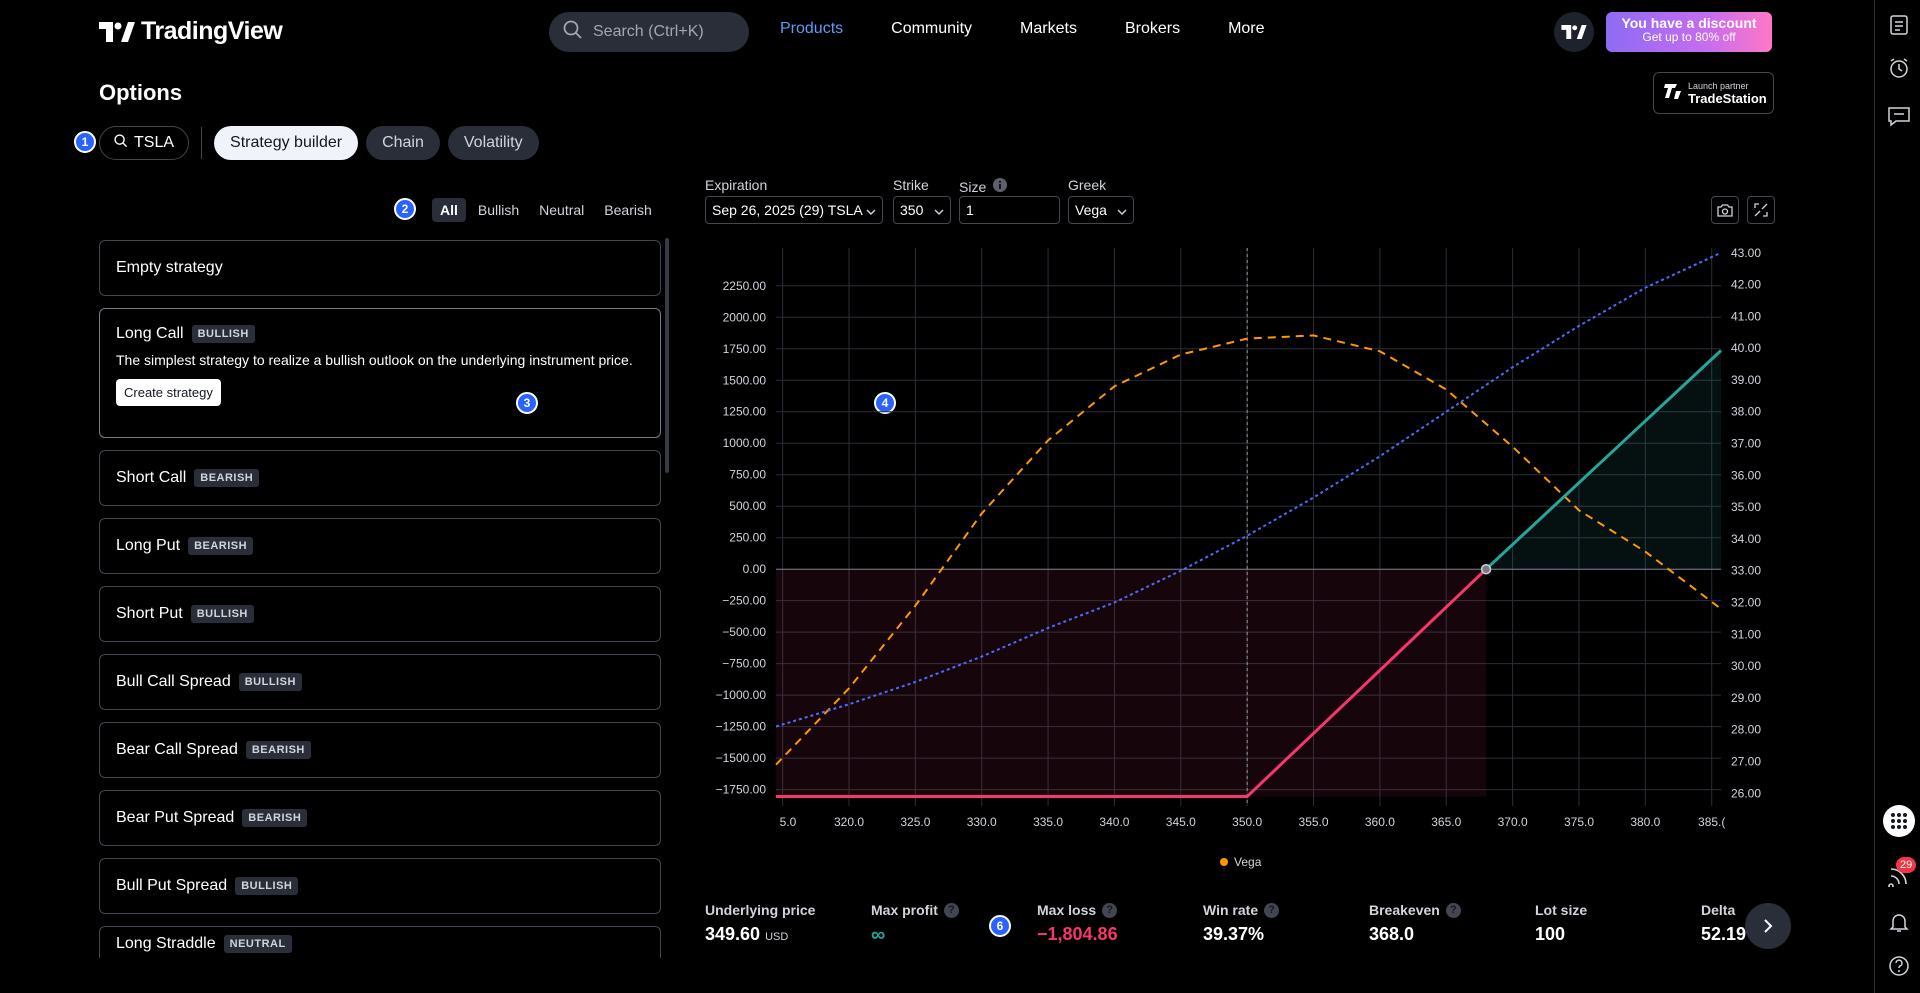 Image resolution: width=1920 pixels, height=993 pixels. I want to click on options-tabs: TSLA Strategy builder Chain Volatility, so click(323, 143).